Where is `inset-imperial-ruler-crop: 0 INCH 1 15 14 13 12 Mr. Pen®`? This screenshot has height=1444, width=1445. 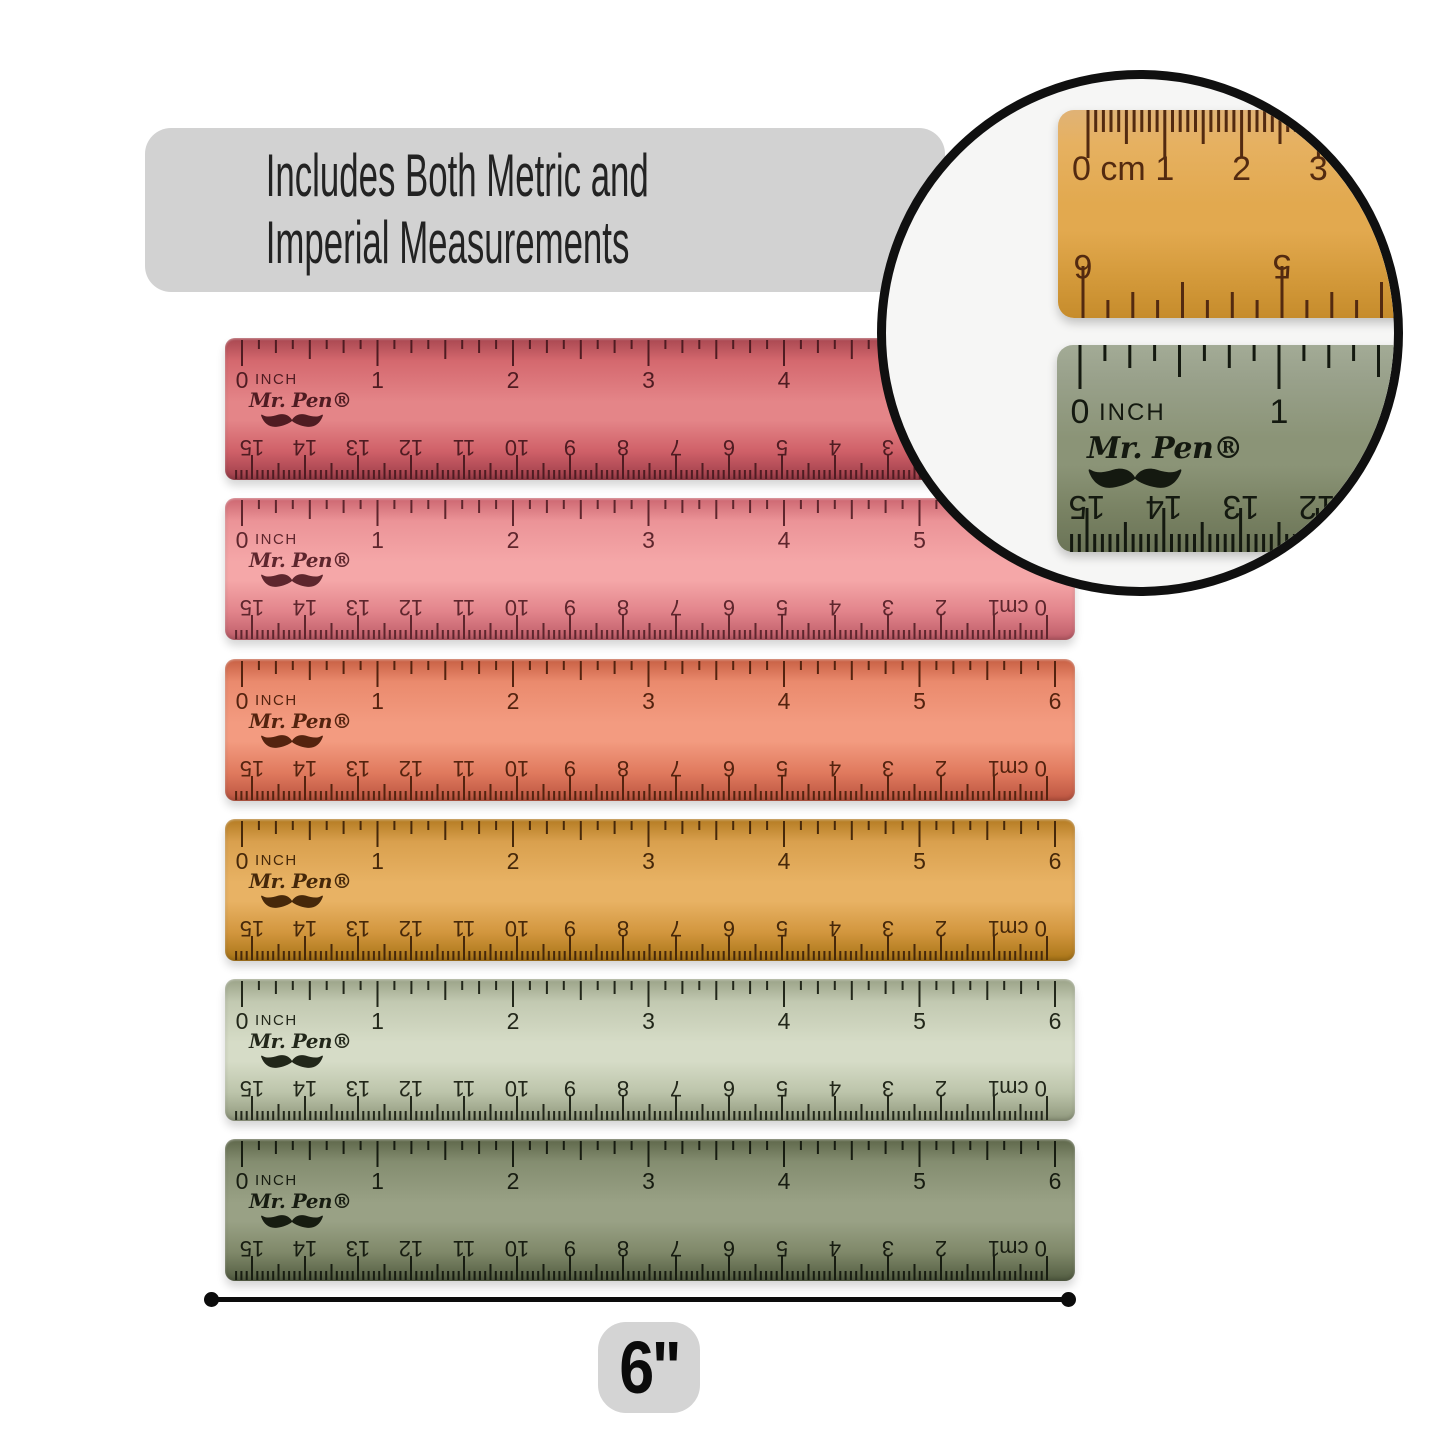
inset-imperial-ruler-crop: 0 INCH 1 15 14 13 12 Mr. Pen® is located at coordinates (1225, 448).